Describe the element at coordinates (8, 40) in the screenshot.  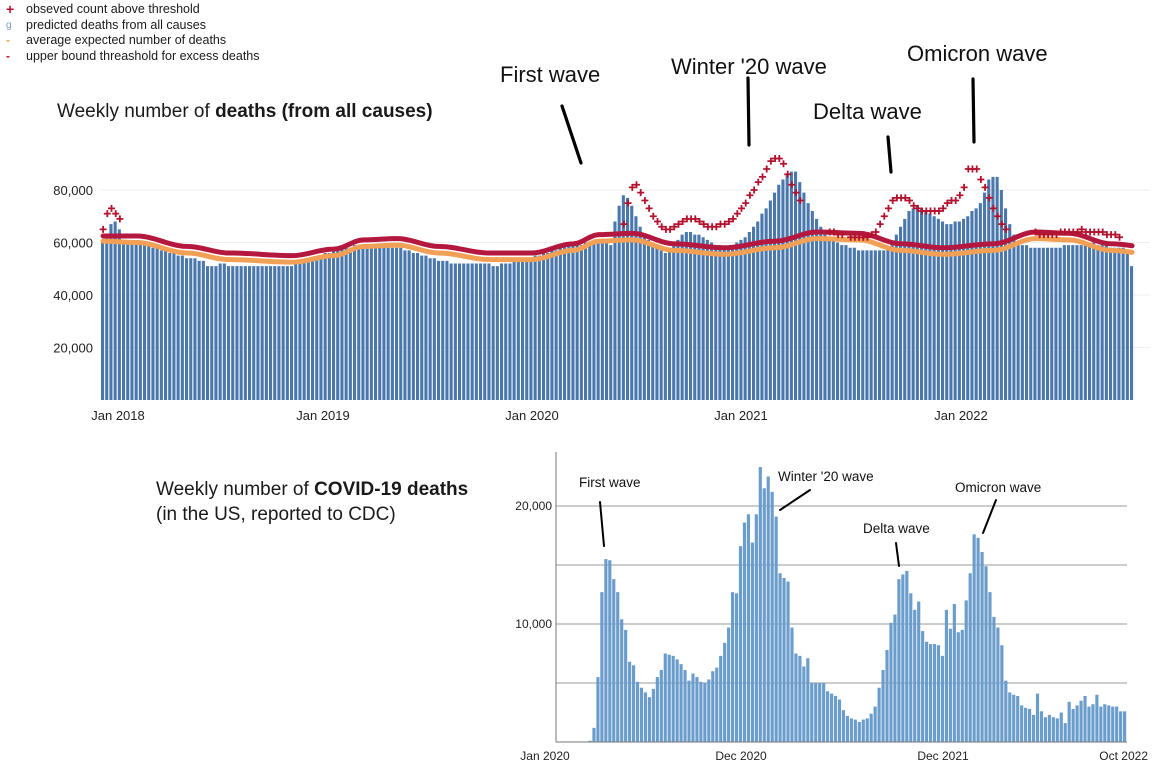
I see `orange-line-icon: -` at that location.